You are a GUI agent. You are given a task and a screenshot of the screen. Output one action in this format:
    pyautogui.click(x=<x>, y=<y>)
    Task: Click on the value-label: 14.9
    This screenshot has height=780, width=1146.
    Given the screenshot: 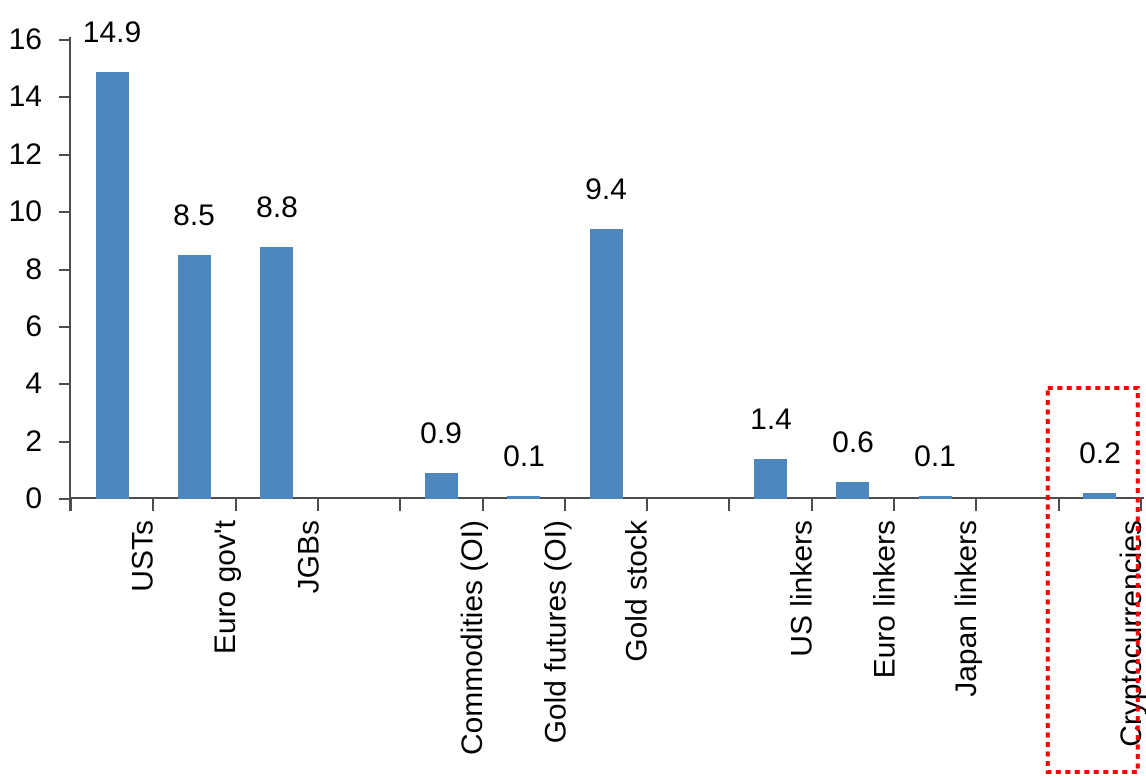 What is the action you would take?
    pyautogui.click(x=112, y=32)
    